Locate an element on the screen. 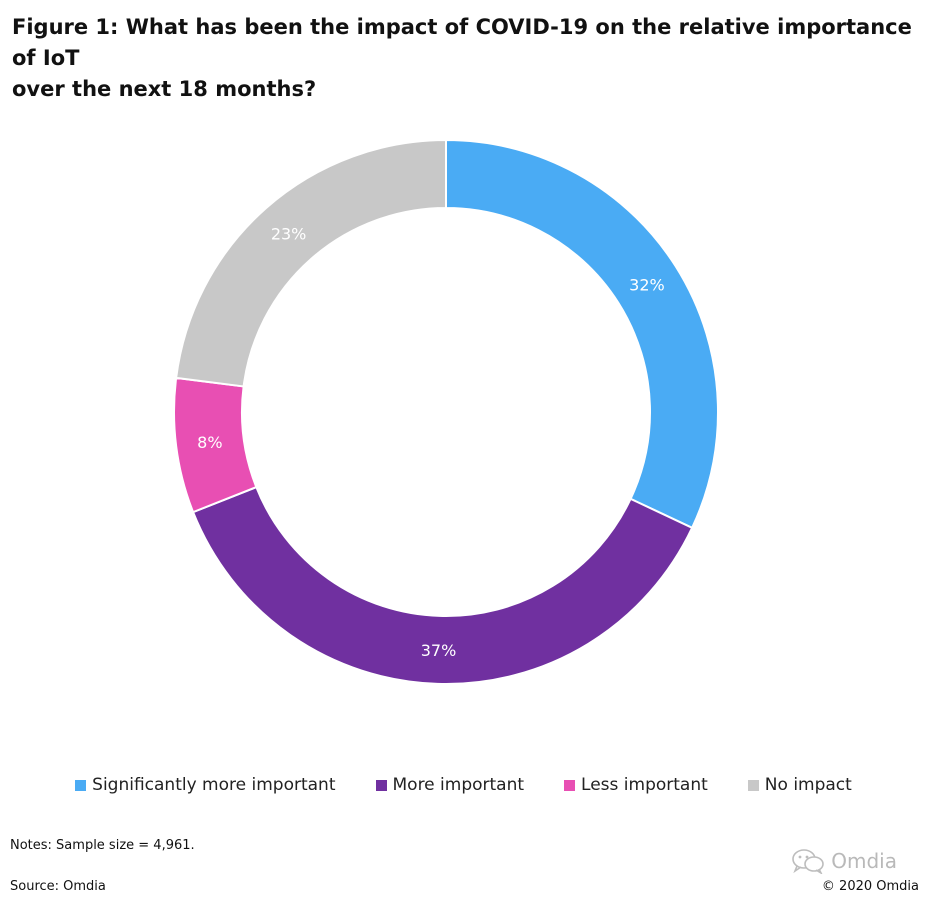  watermark: Omdia is located at coordinates (844, 861).